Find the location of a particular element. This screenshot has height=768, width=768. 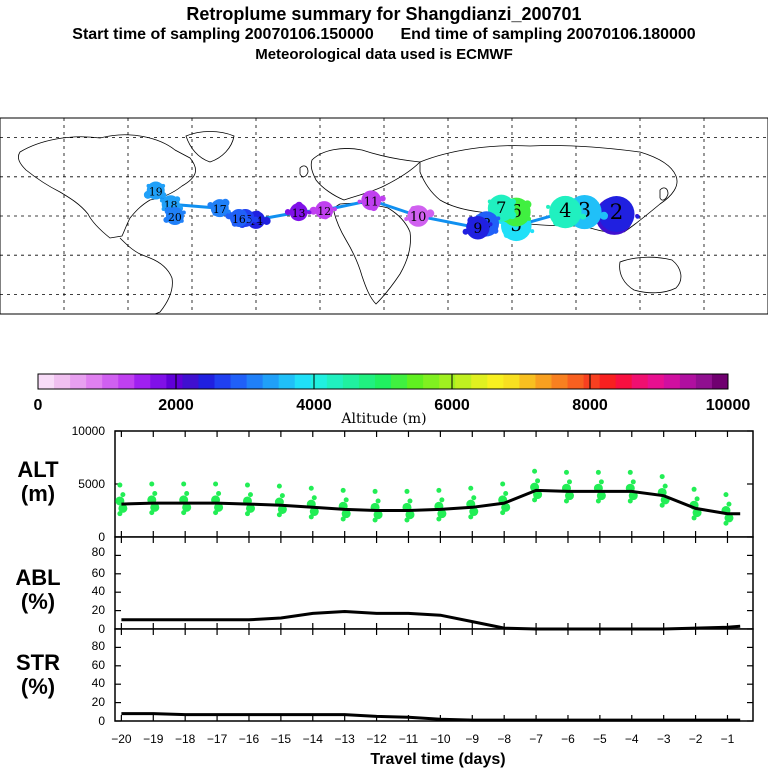

altitude-colorbar: 0 2000 4000 6000 8000 10000 Altitude (m) is located at coordinates (392, 400).